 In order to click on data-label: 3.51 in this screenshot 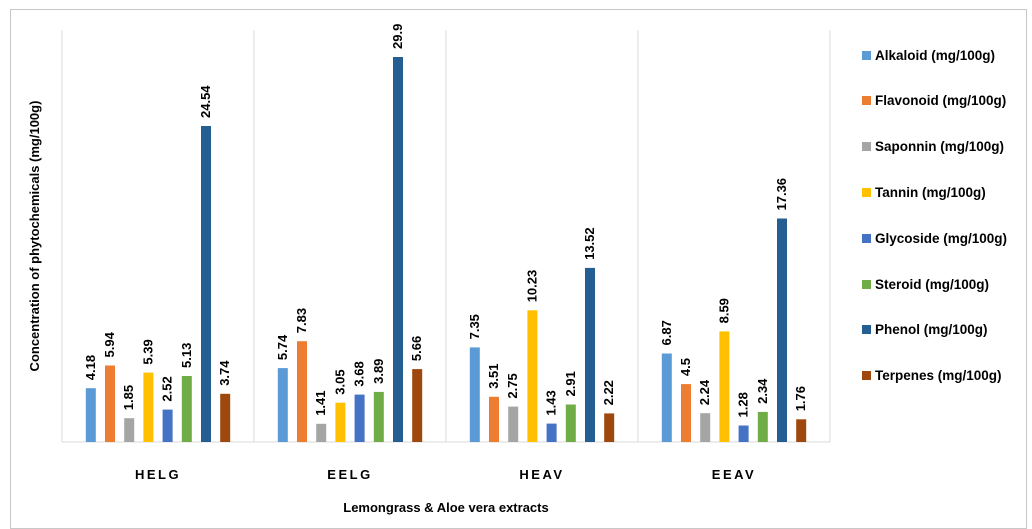, I will do `click(493, 375)`.